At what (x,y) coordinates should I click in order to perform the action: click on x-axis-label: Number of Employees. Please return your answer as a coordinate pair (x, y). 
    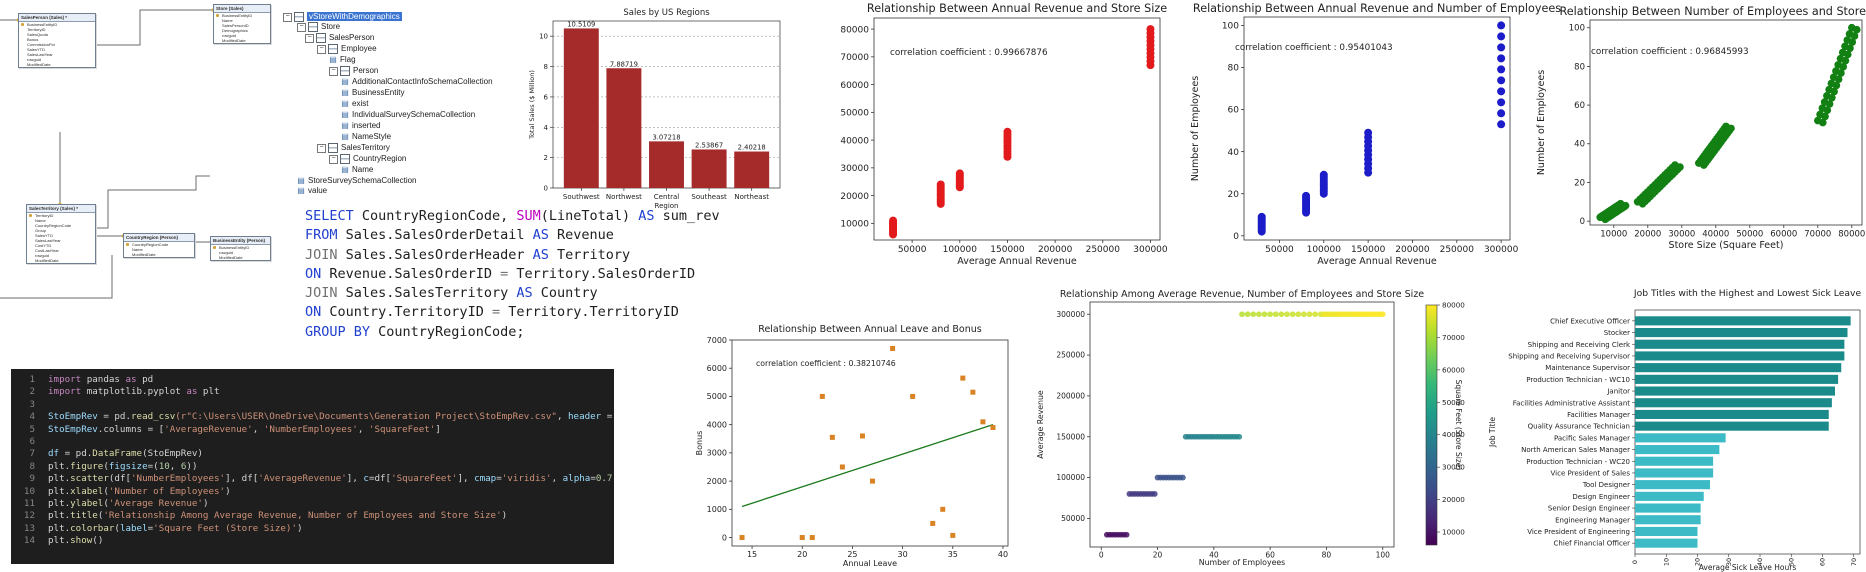
    Looking at the image, I should click on (1242, 562).